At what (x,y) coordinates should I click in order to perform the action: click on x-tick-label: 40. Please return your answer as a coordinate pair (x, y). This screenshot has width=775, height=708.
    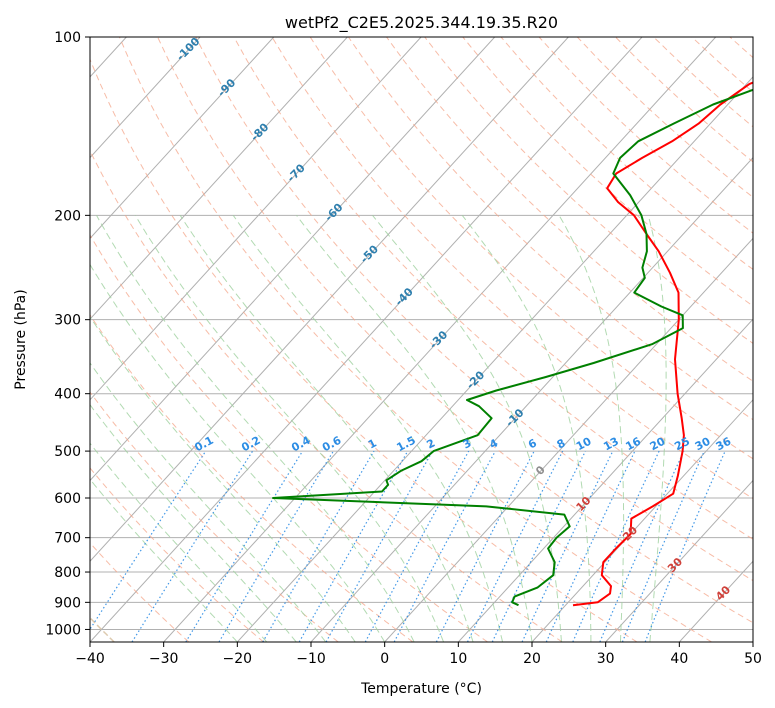
    Looking at the image, I should click on (679, 659).